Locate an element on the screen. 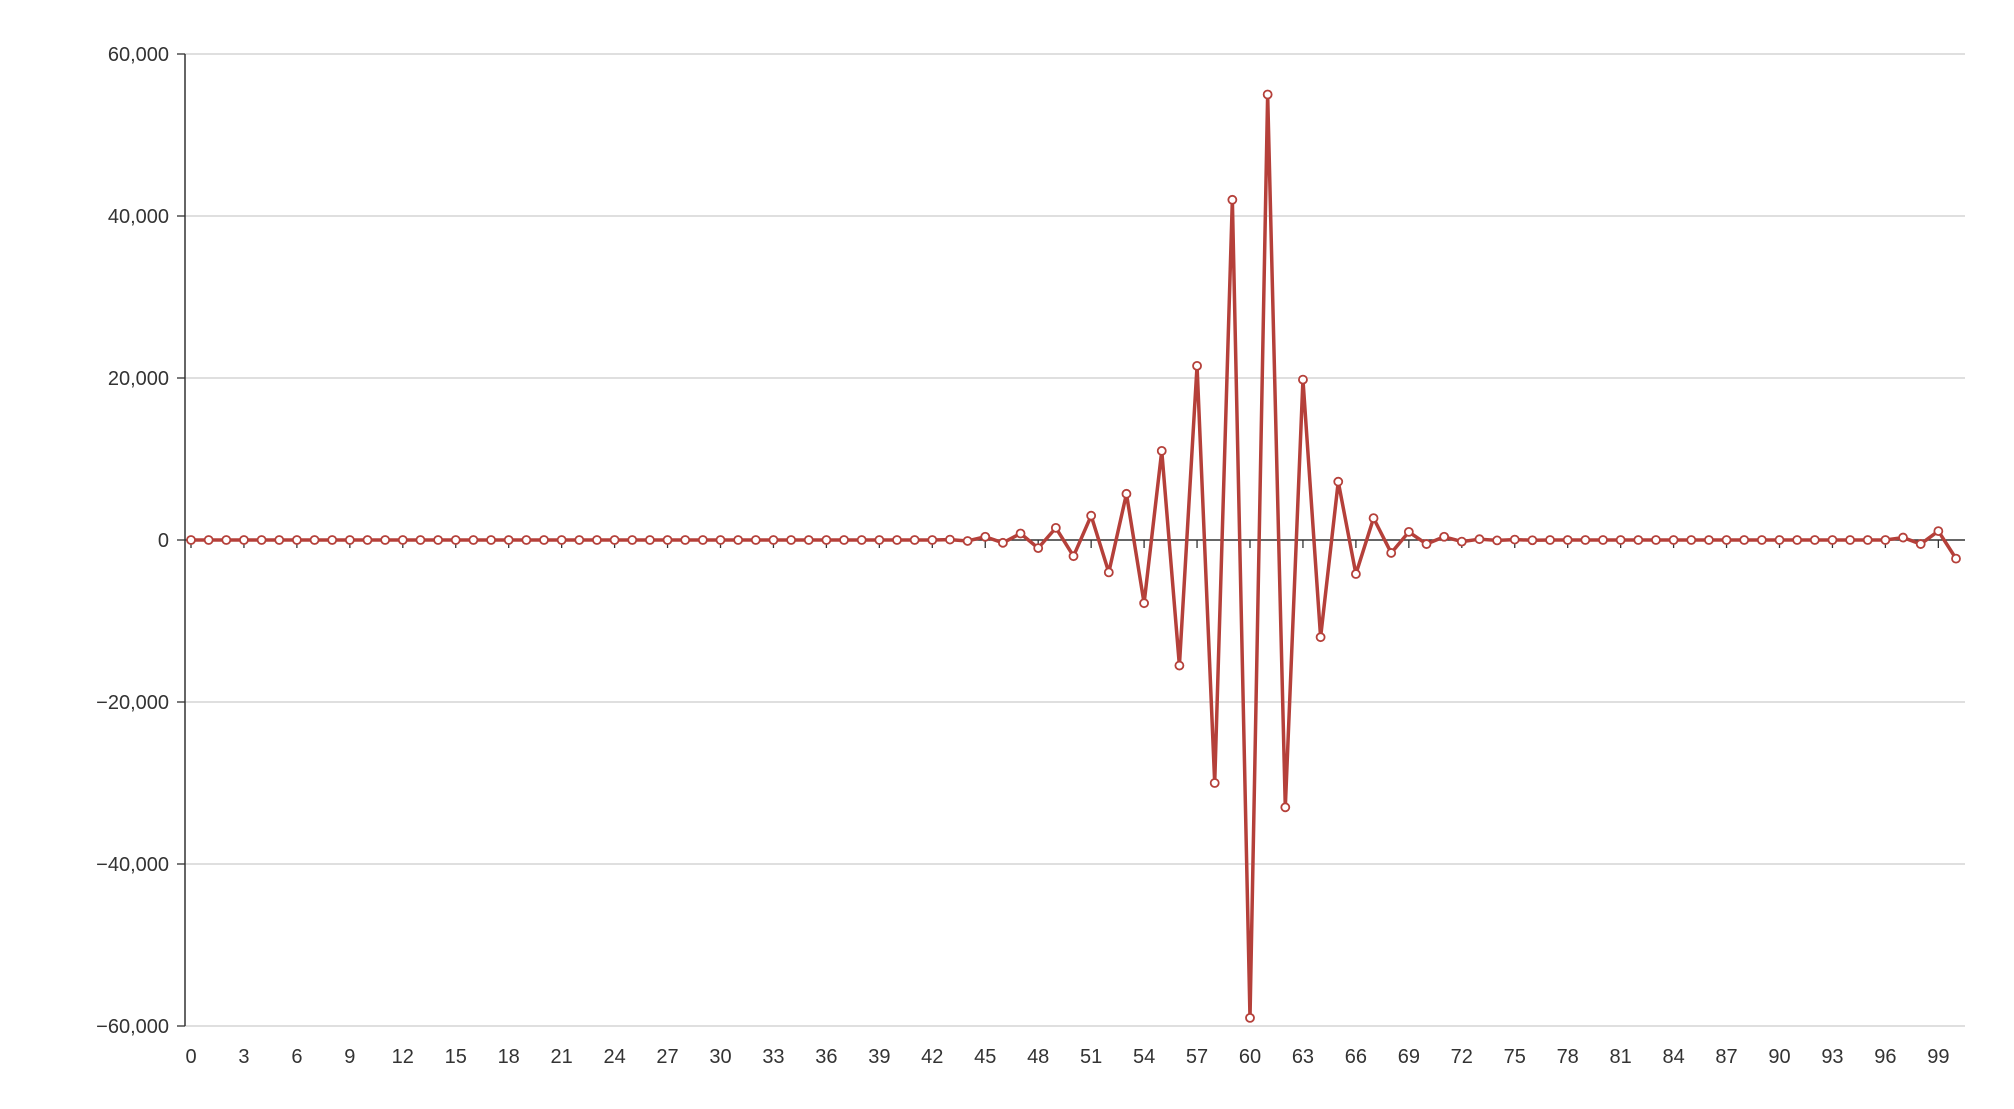 The image size is (2014, 1109). x-tick-label: 33 is located at coordinates (773, 1057).